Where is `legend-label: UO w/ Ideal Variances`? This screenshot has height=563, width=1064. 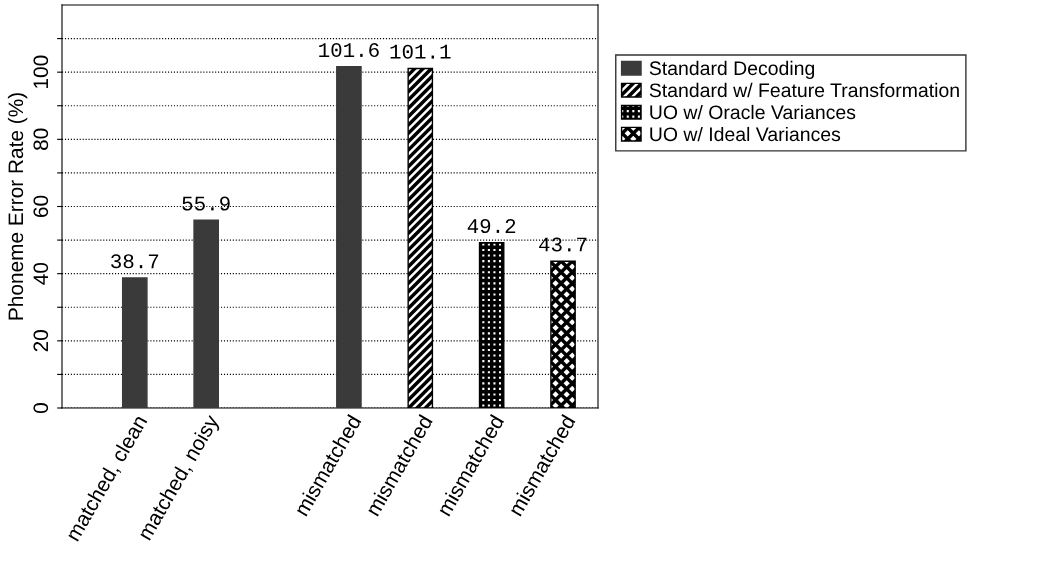 legend-label: UO w/ Ideal Variances is located at coordinates (745, 134).